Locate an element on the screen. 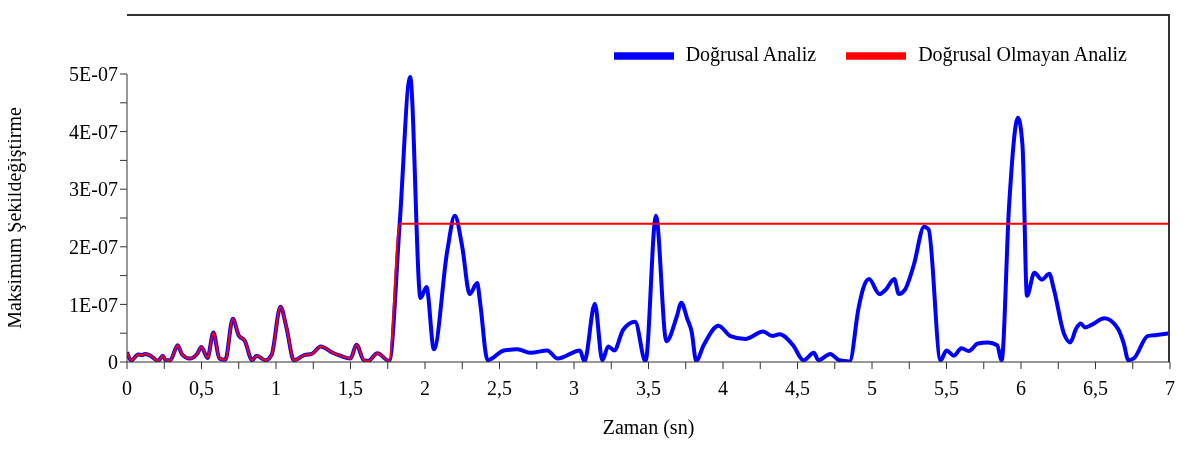 The height and width of the screenshot is (454, 1185). x-tick-label: 1 is located at coordinates (276, 388).